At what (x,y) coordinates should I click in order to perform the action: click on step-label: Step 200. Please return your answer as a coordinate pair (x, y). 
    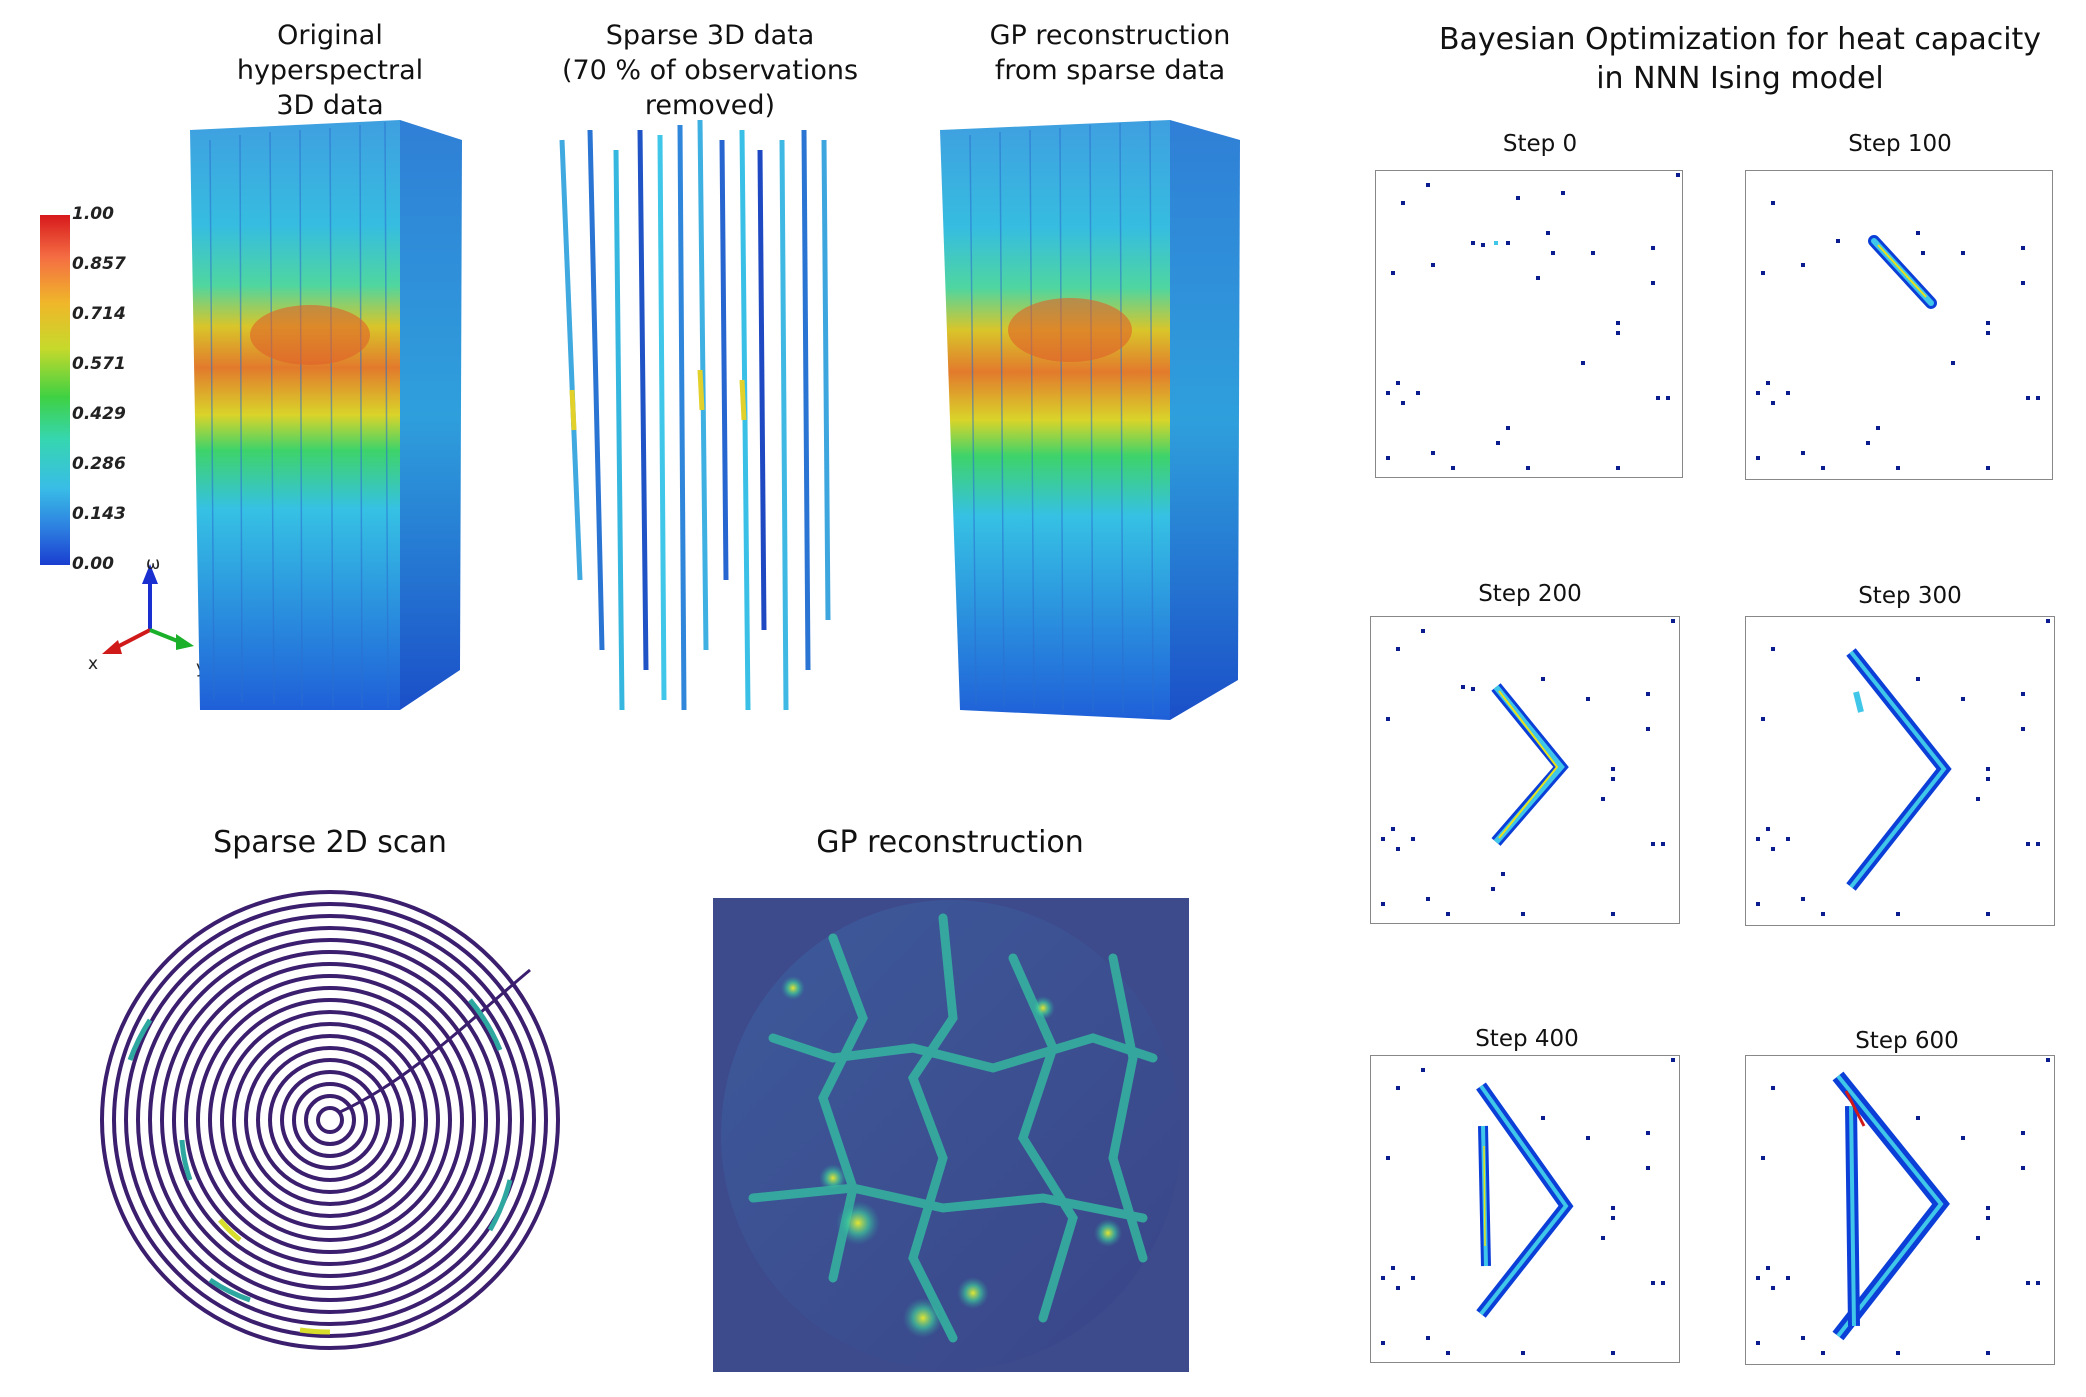
    Looking at the image, I should click on (1530, 594).